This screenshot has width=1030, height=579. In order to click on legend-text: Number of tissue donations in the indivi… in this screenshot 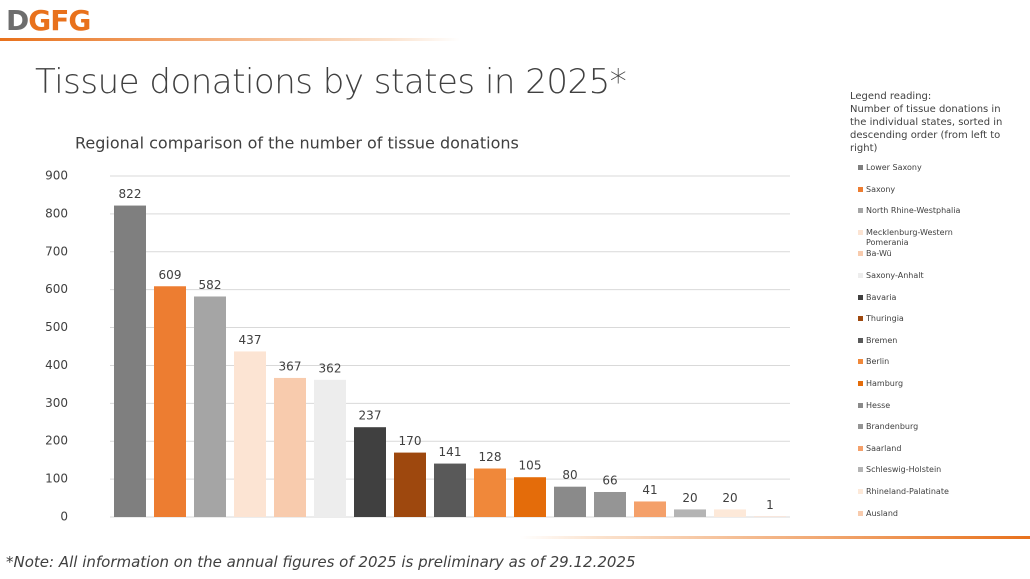, I will do `click(926, 129)`.